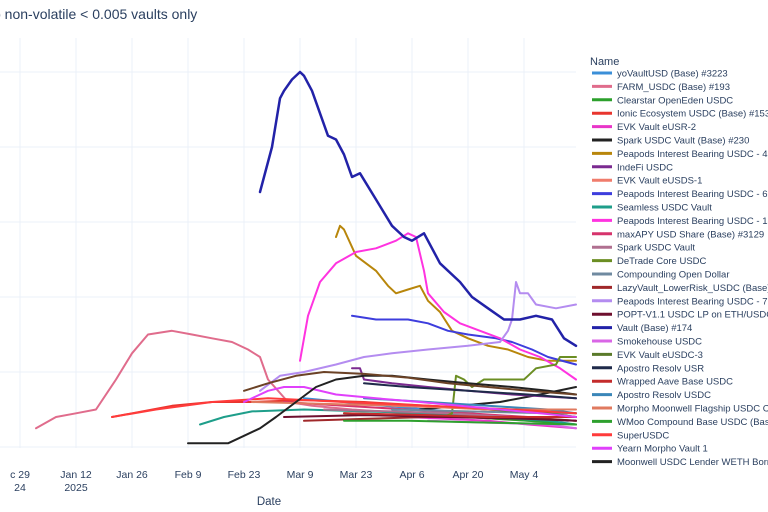  Describe the element at coordinates (659, 342) in the screenshot. I see `legend-label: Smokehouse USDC` at that location.